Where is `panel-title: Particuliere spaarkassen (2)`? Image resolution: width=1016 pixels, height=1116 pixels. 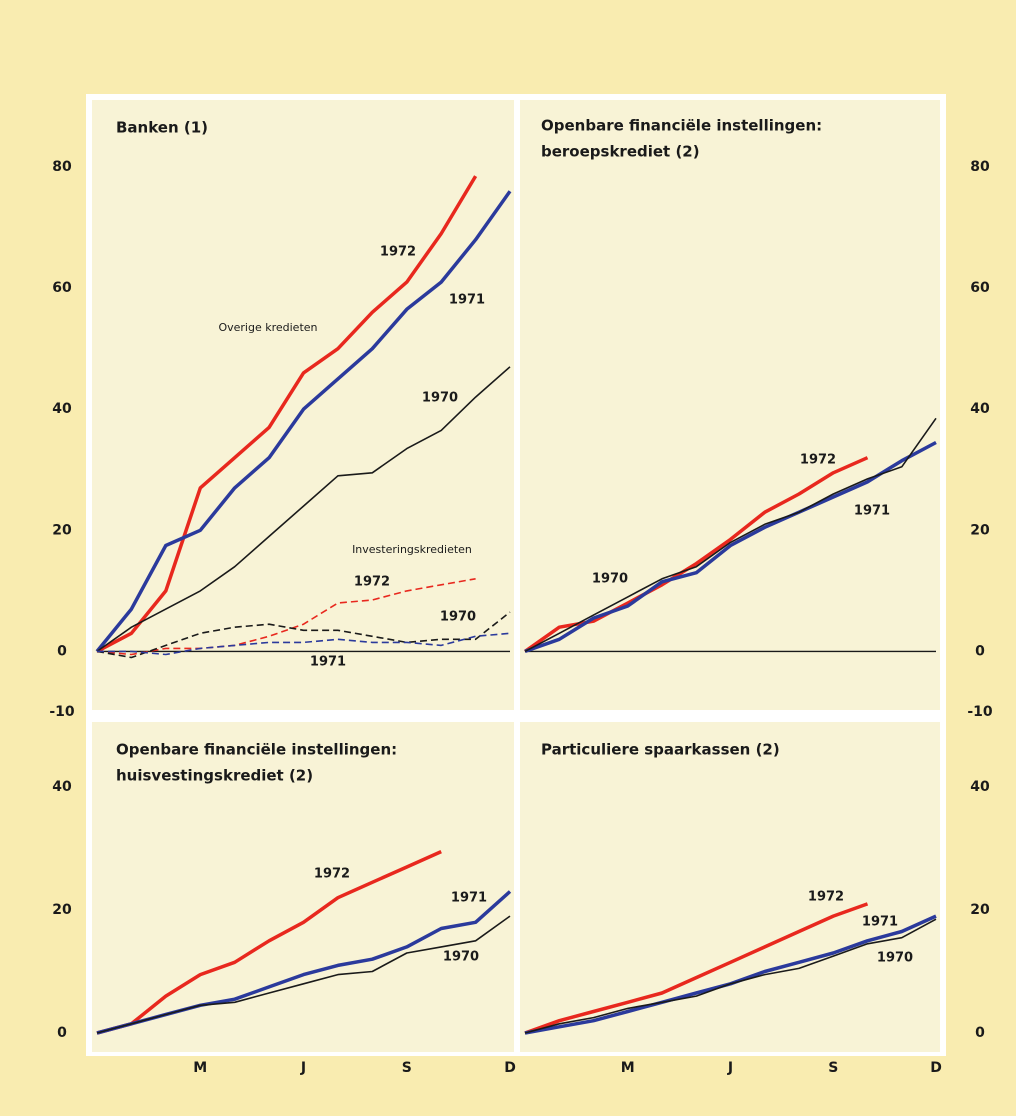
panel-title: Particuliere spaarkassen (2) is located at coordinates (660, 750).